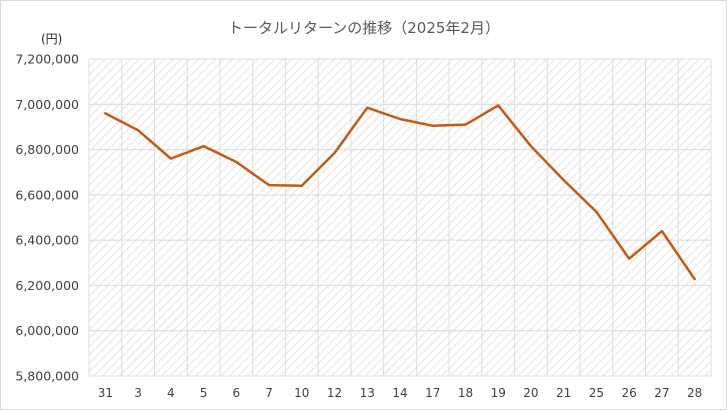 The height and width of the screenshot is (411, 727). What do you see at coordinates (465, 393) in the screenshot?
I see `x-tick-label: 18` at bounding box center [465, 393].